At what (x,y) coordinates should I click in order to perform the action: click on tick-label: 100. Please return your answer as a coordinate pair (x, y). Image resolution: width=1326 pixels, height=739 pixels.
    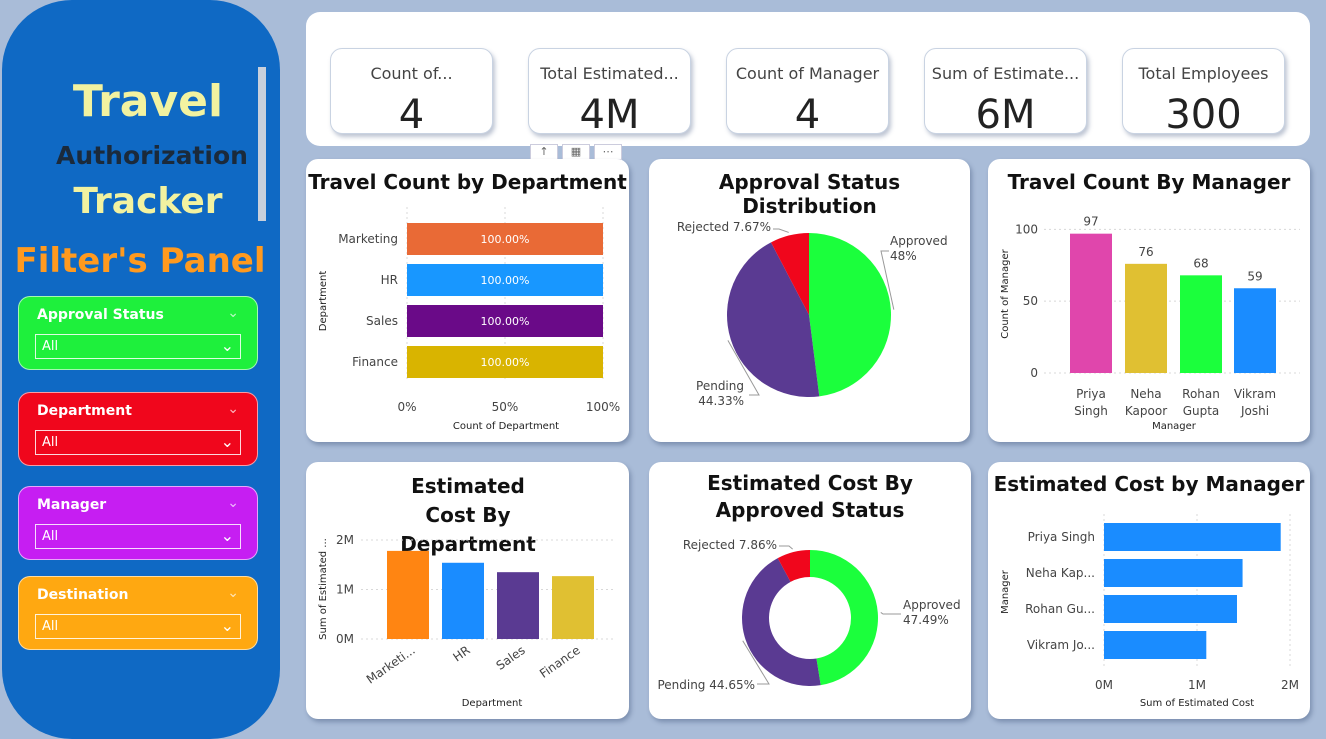
    Looking at the image, I should click on (1026, 229).